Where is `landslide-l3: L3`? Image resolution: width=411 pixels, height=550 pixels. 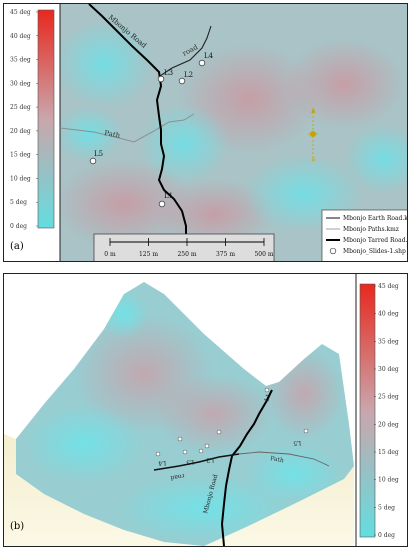
landslide-l3: L3 is located at coordinates (165, 76).